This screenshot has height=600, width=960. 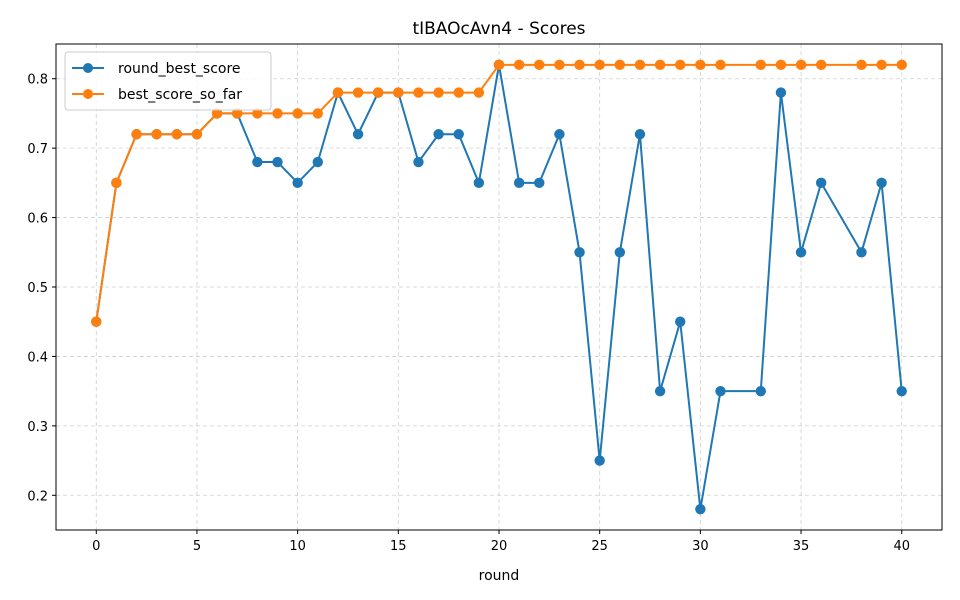 What do you see at coordinates (901, 546) in the screenshot?
I see `x-tick-label: 40` at bounding box center [901, 546].